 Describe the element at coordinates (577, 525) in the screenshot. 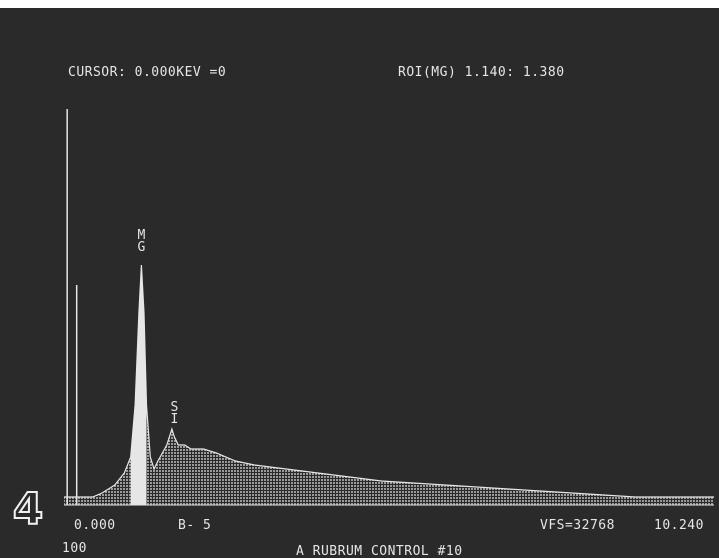

I see `vfs-readout: VFS=32768` at that location.